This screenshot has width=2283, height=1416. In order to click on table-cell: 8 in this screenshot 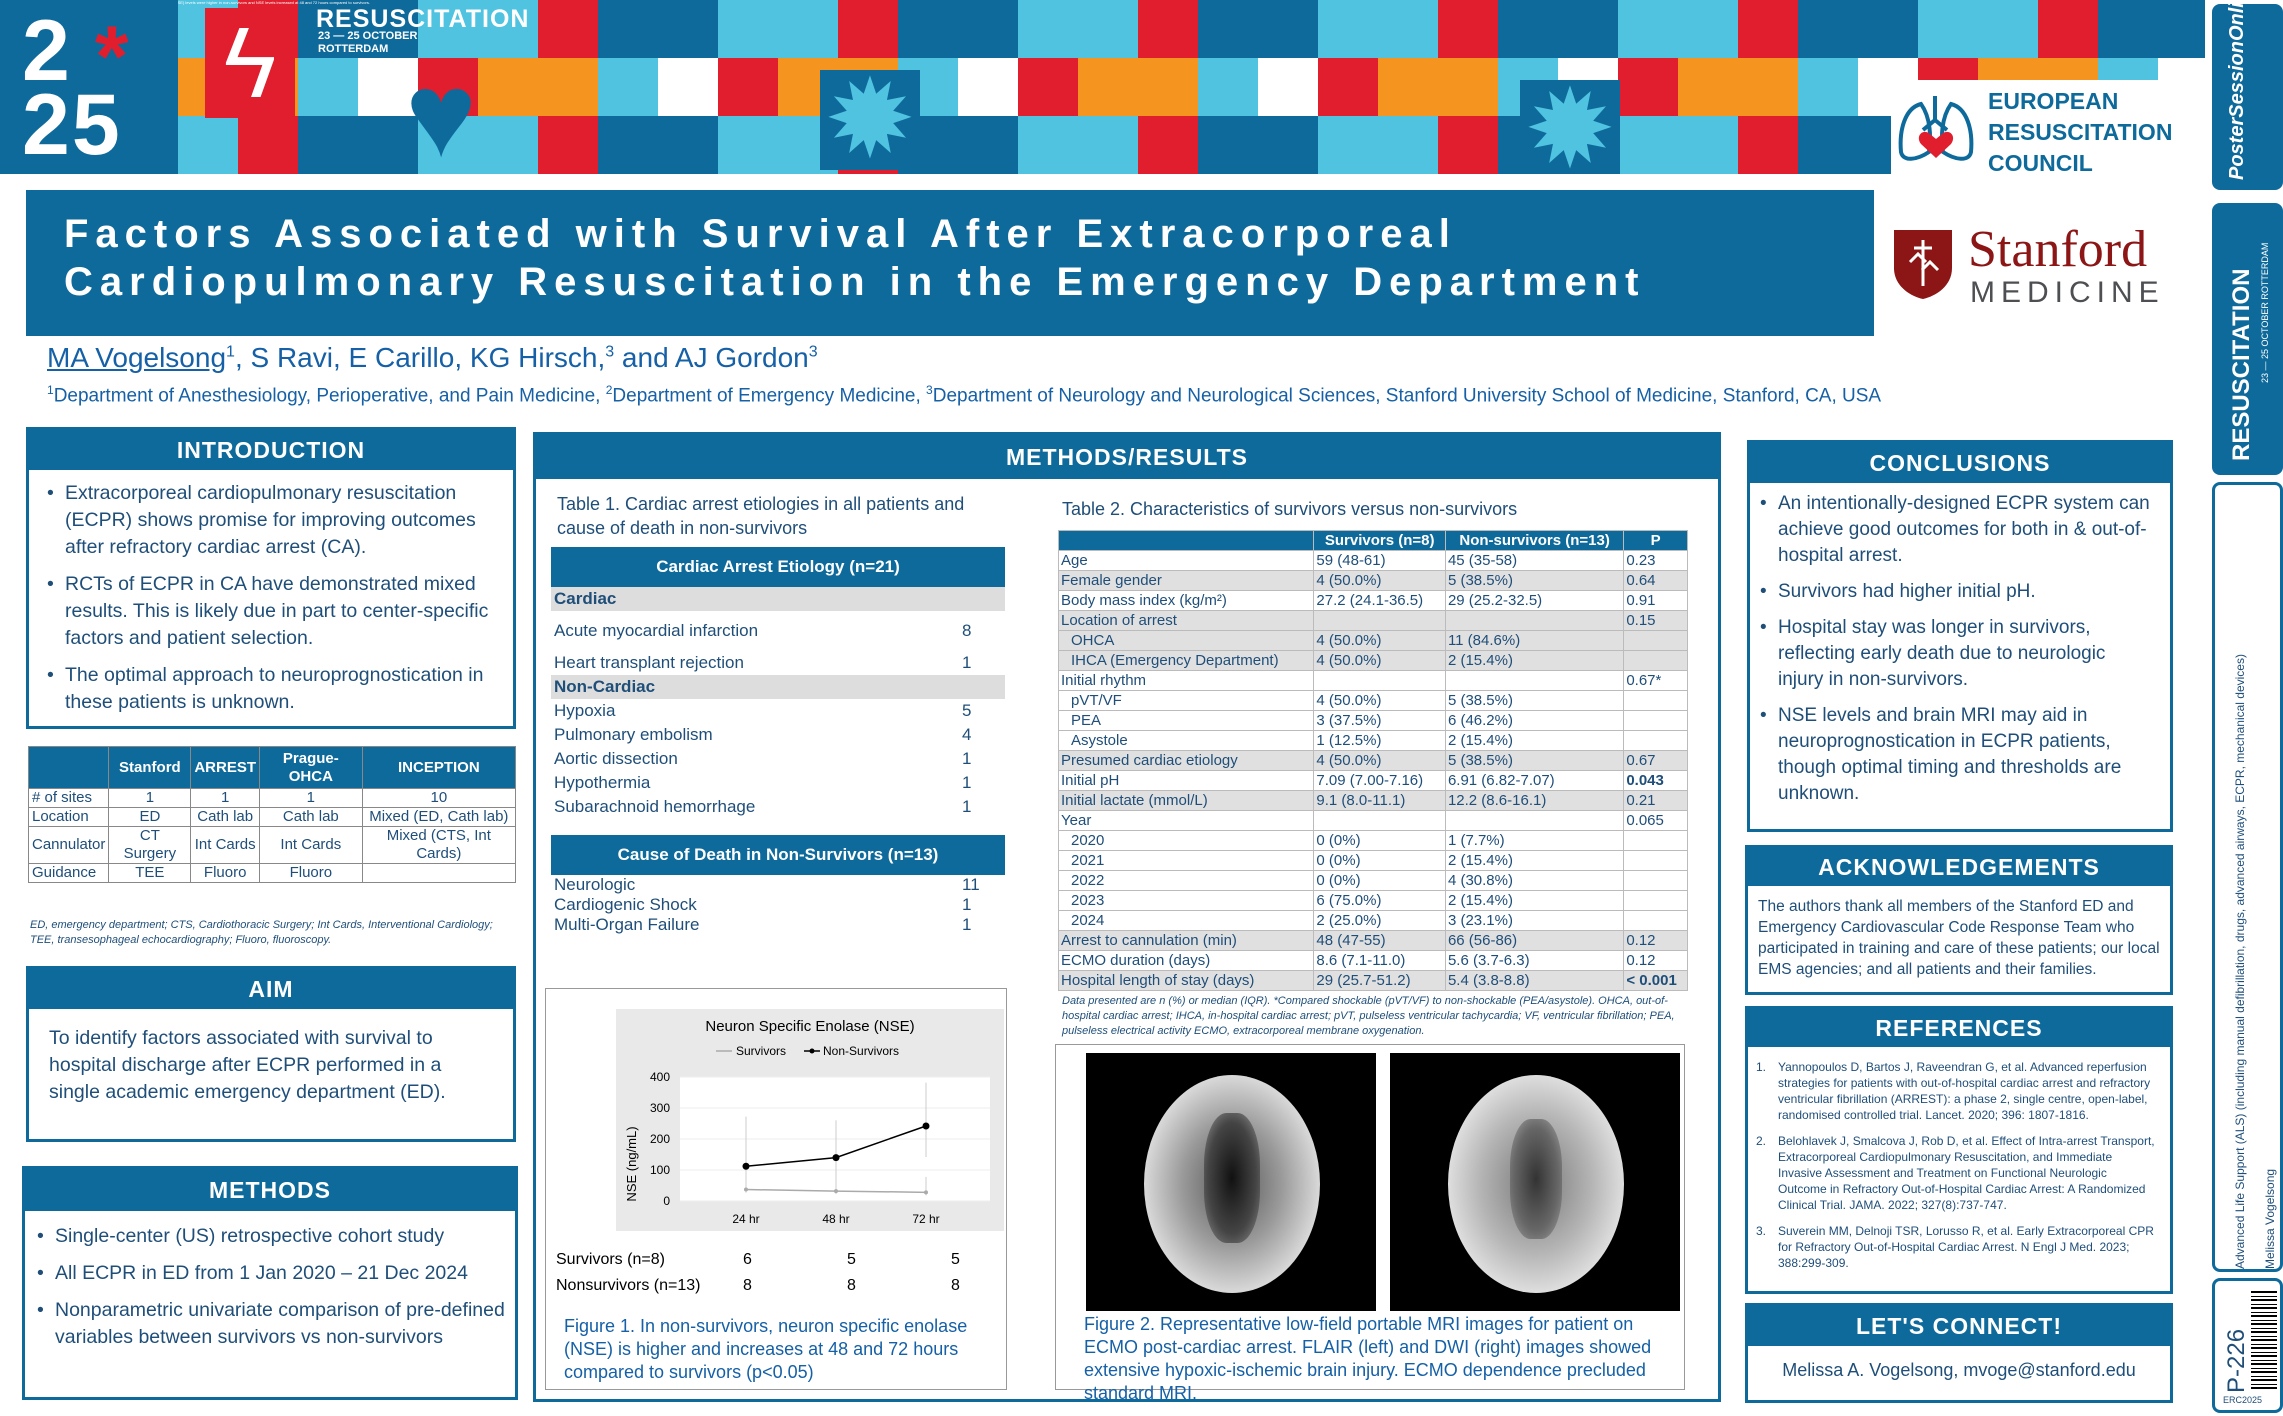, I will do `click(967, 630)`.